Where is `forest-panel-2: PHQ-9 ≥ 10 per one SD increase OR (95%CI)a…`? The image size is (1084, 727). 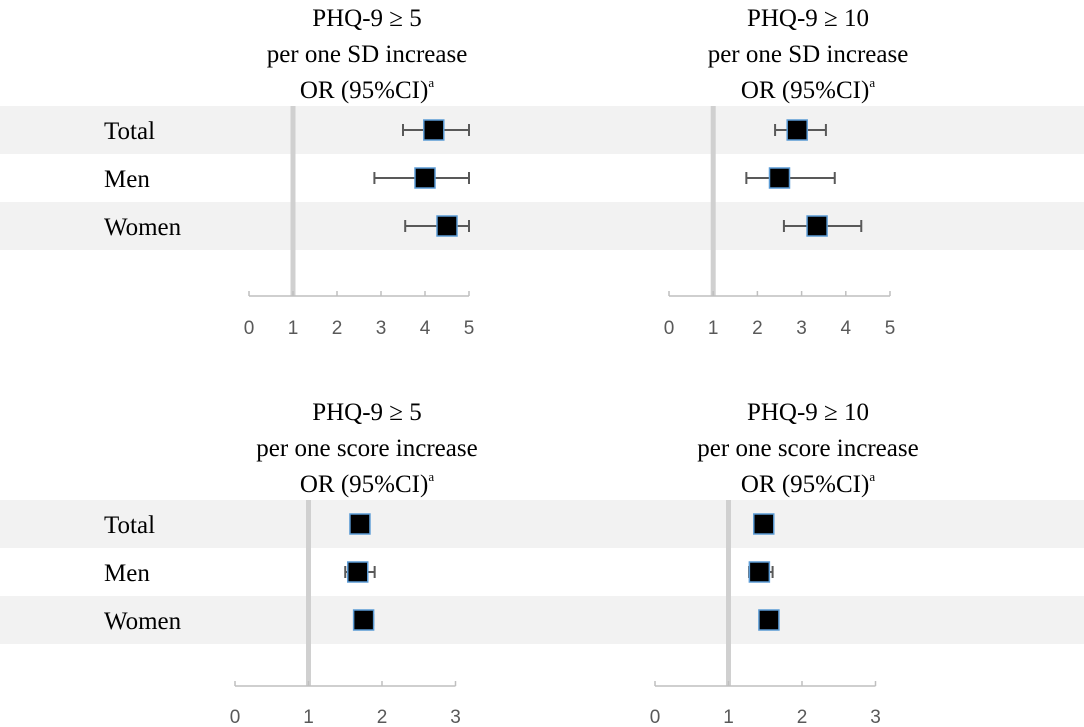
forest-panel-2: PHQ-9 ≥ 10 per one SD increase OR (95%CI)a… is located at coordinates (786, 172).